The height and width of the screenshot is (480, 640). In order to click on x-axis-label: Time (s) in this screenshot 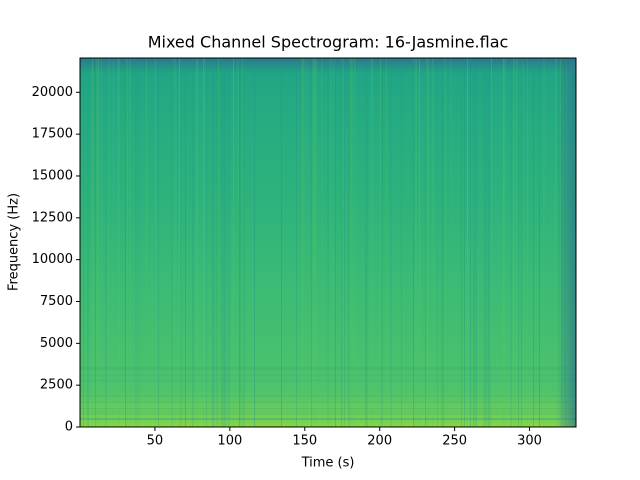, I will do `click(328, 463)`.